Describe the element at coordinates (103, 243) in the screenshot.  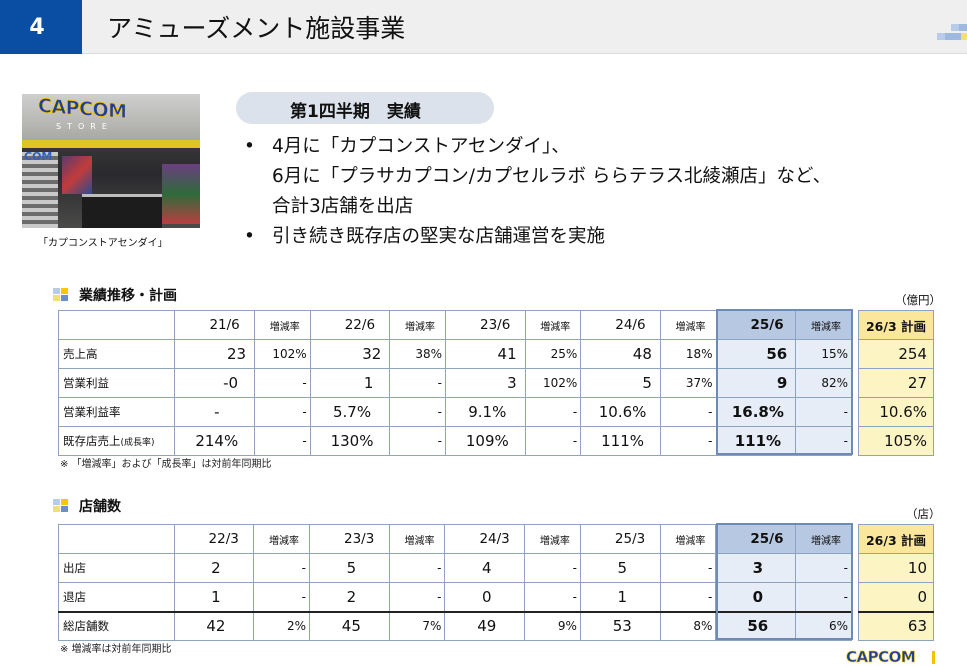
I see `photo-caption: 「カプコンストアセンダイ」` at that location.